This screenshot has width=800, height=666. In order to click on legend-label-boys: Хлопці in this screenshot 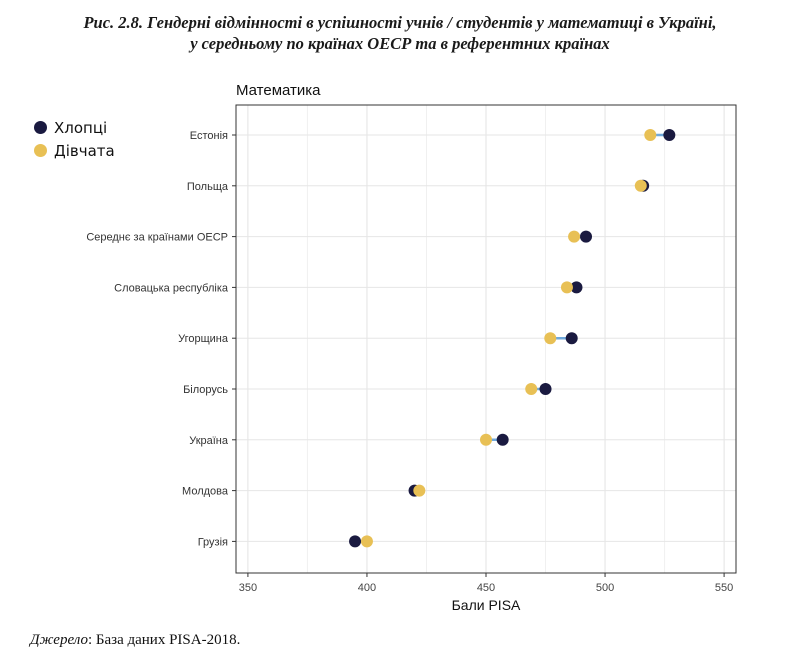, I will do `click(81, 127)`.